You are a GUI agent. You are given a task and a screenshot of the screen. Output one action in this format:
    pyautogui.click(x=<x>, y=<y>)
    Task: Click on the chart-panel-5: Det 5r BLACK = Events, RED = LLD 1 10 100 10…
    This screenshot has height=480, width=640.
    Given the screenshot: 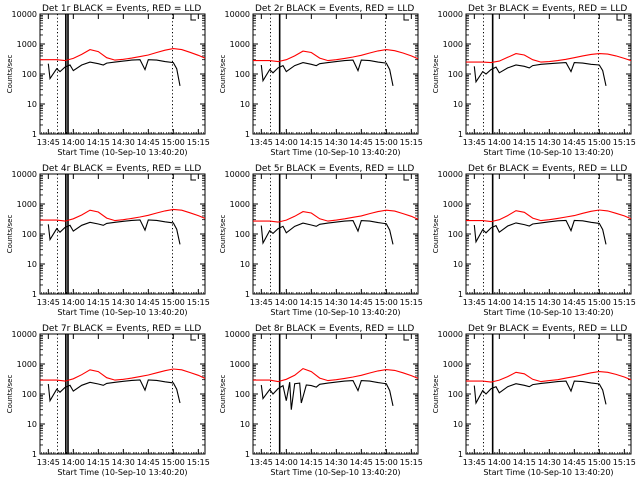 What is the action you would take?
    pyautogui.click(x=321, y=240)
    